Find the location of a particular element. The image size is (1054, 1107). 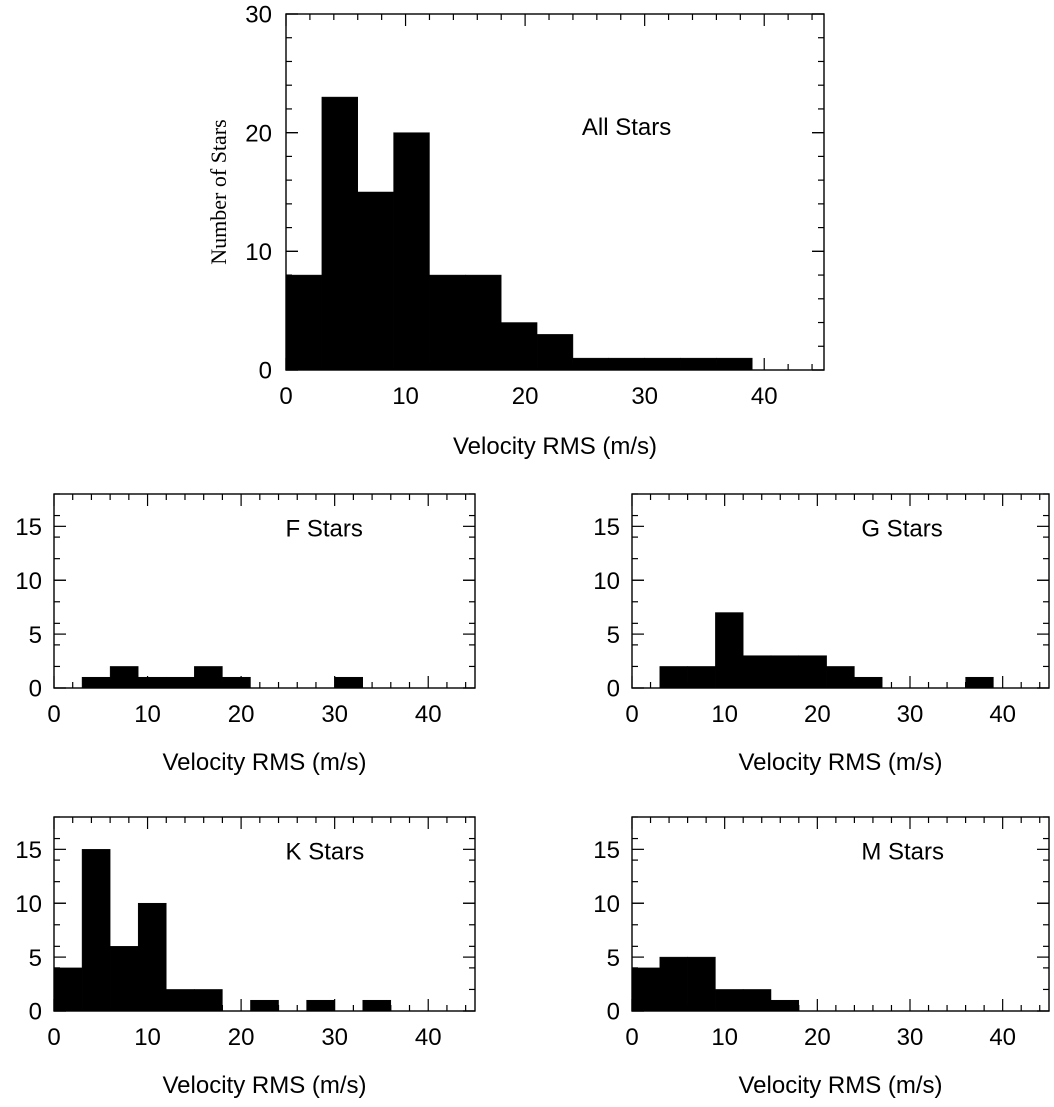

panel-m: 0 10 20 30 40 0 5 10 15 Velocity RMS (m/s) M Stars is located at coordinates (821, 957).